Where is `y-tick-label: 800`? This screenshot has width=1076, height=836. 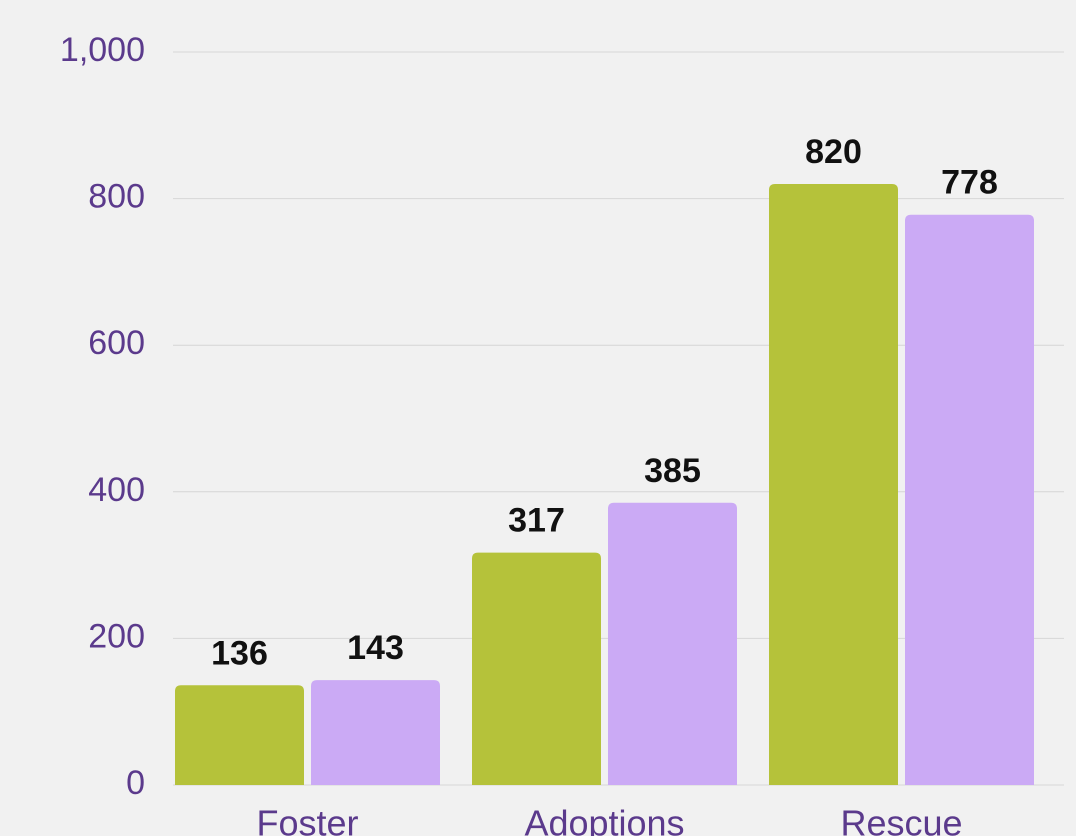
y-tick-label: 800 is located at coordinates (116, 197).